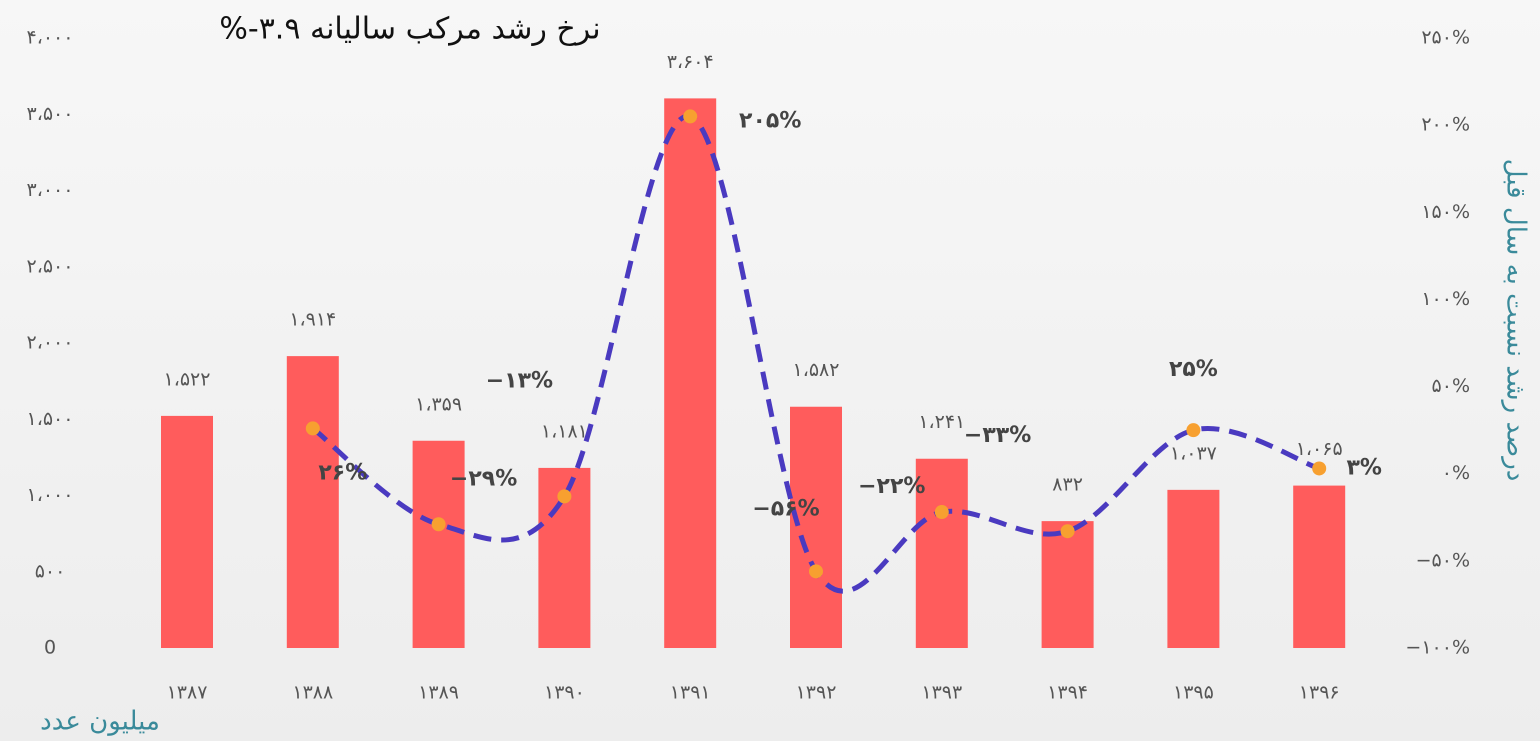 The image size is (1540, 741). I want to click on y2-tick-label: ۲۵۰%, so click(1445, 38).